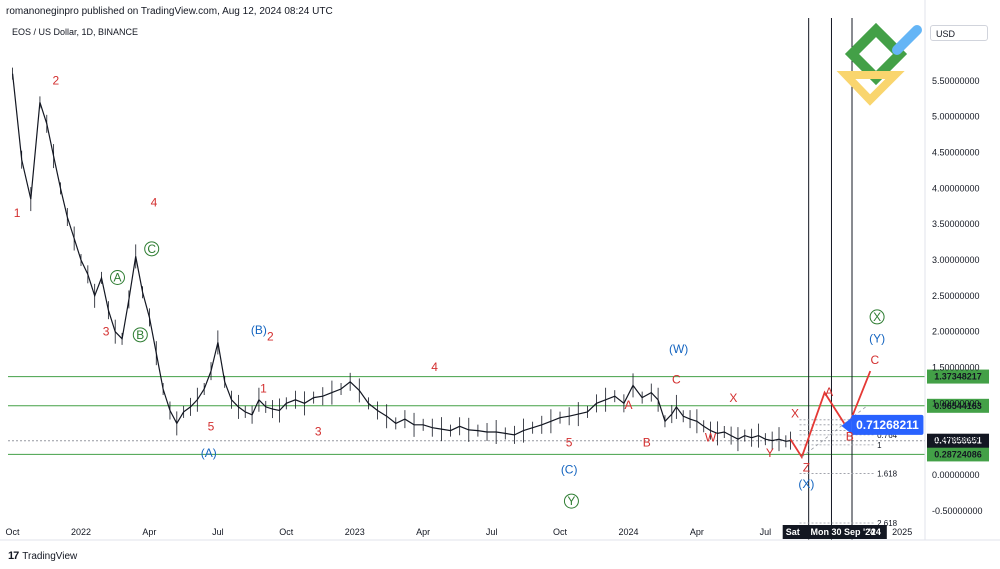  What do you see at coordinates (956, 81) in the screenshot?
I see `y-tick-label: 5.50000000` at bounding box center [956, 81].